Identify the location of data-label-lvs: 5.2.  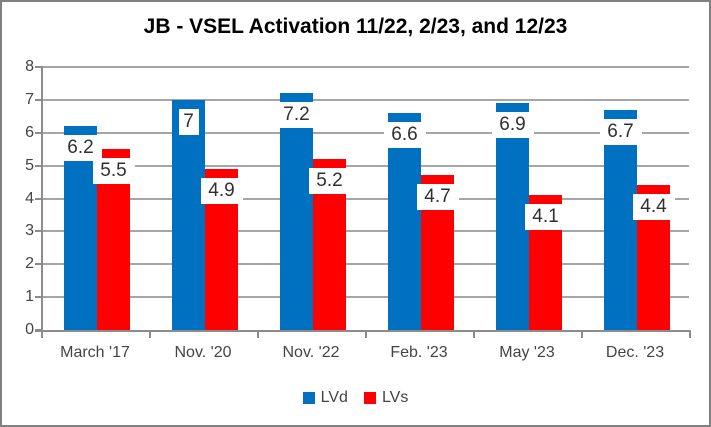
(329, 181).